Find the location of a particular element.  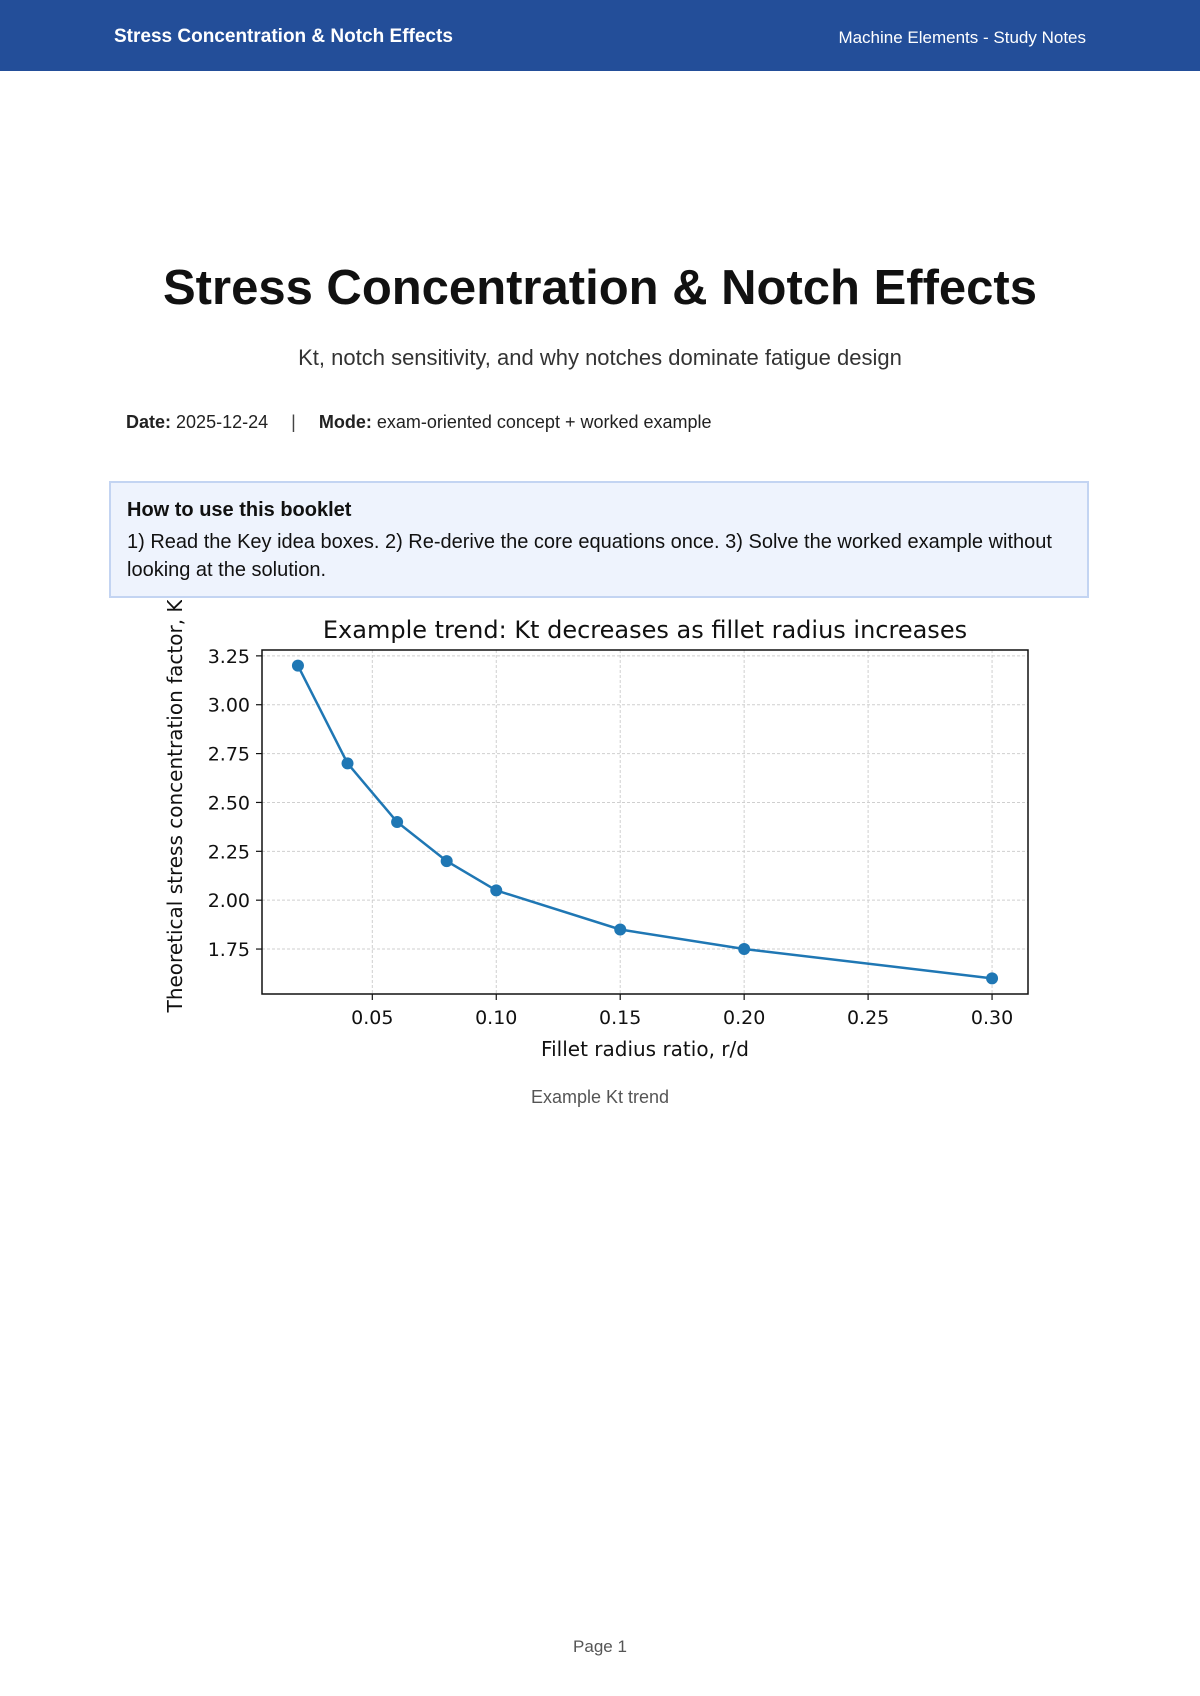

plot-frame is located at coordinates (645, 822).